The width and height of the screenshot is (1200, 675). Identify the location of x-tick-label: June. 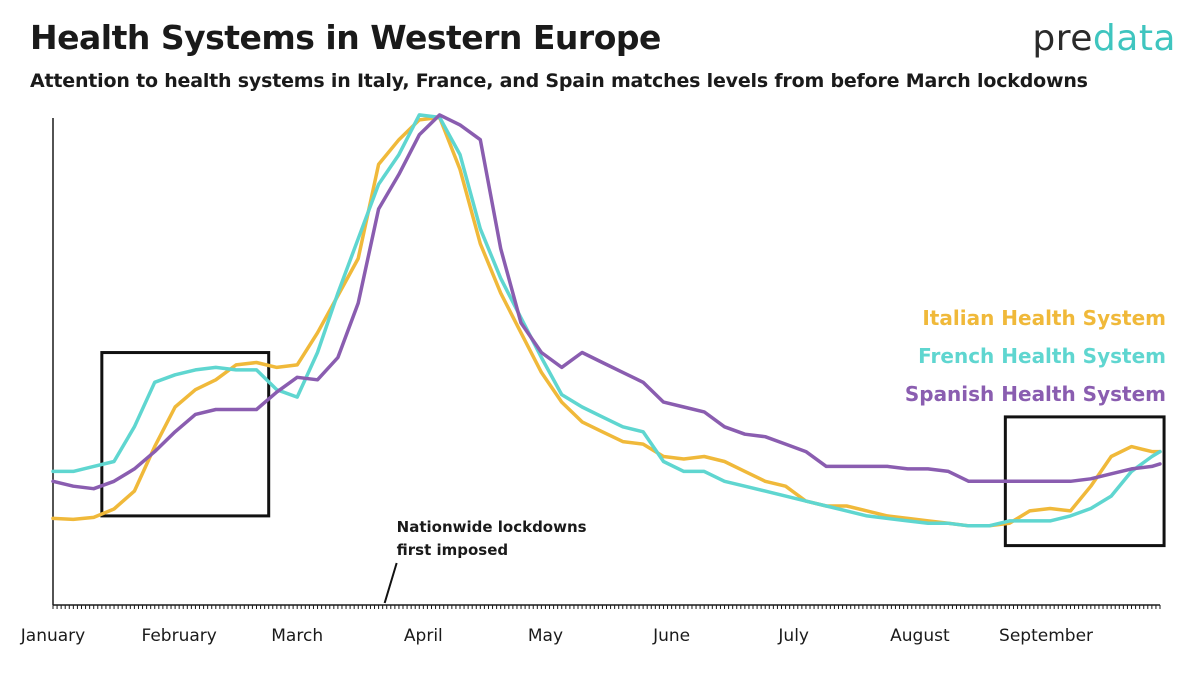
(671, 636).